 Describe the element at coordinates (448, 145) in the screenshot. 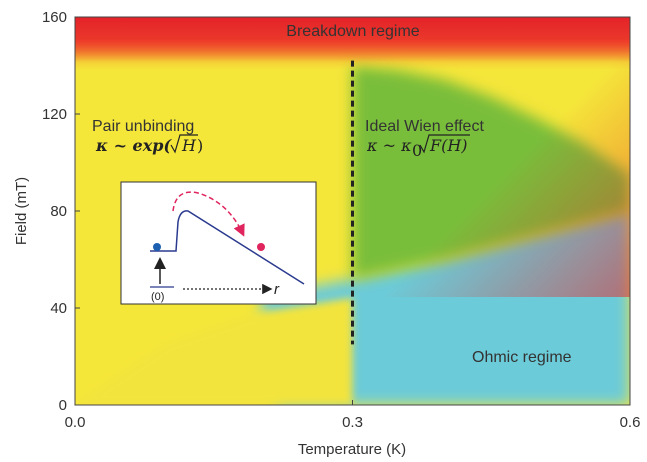

I see `wien-formula-arg: F(H)` at that location.